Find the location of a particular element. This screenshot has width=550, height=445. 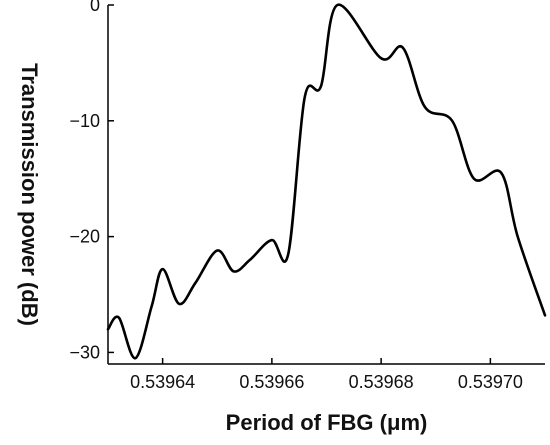

y-tick-label: −20 is located at coordinates (84, 237).